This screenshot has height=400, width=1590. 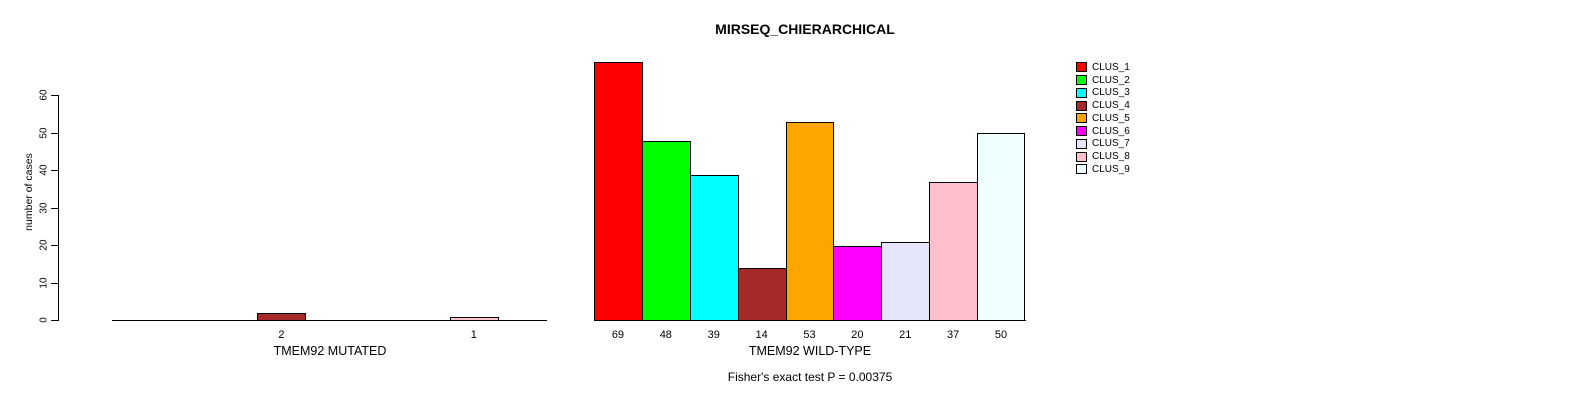 I want to click on y-tick-label: 10, so click(x=44, y=282).